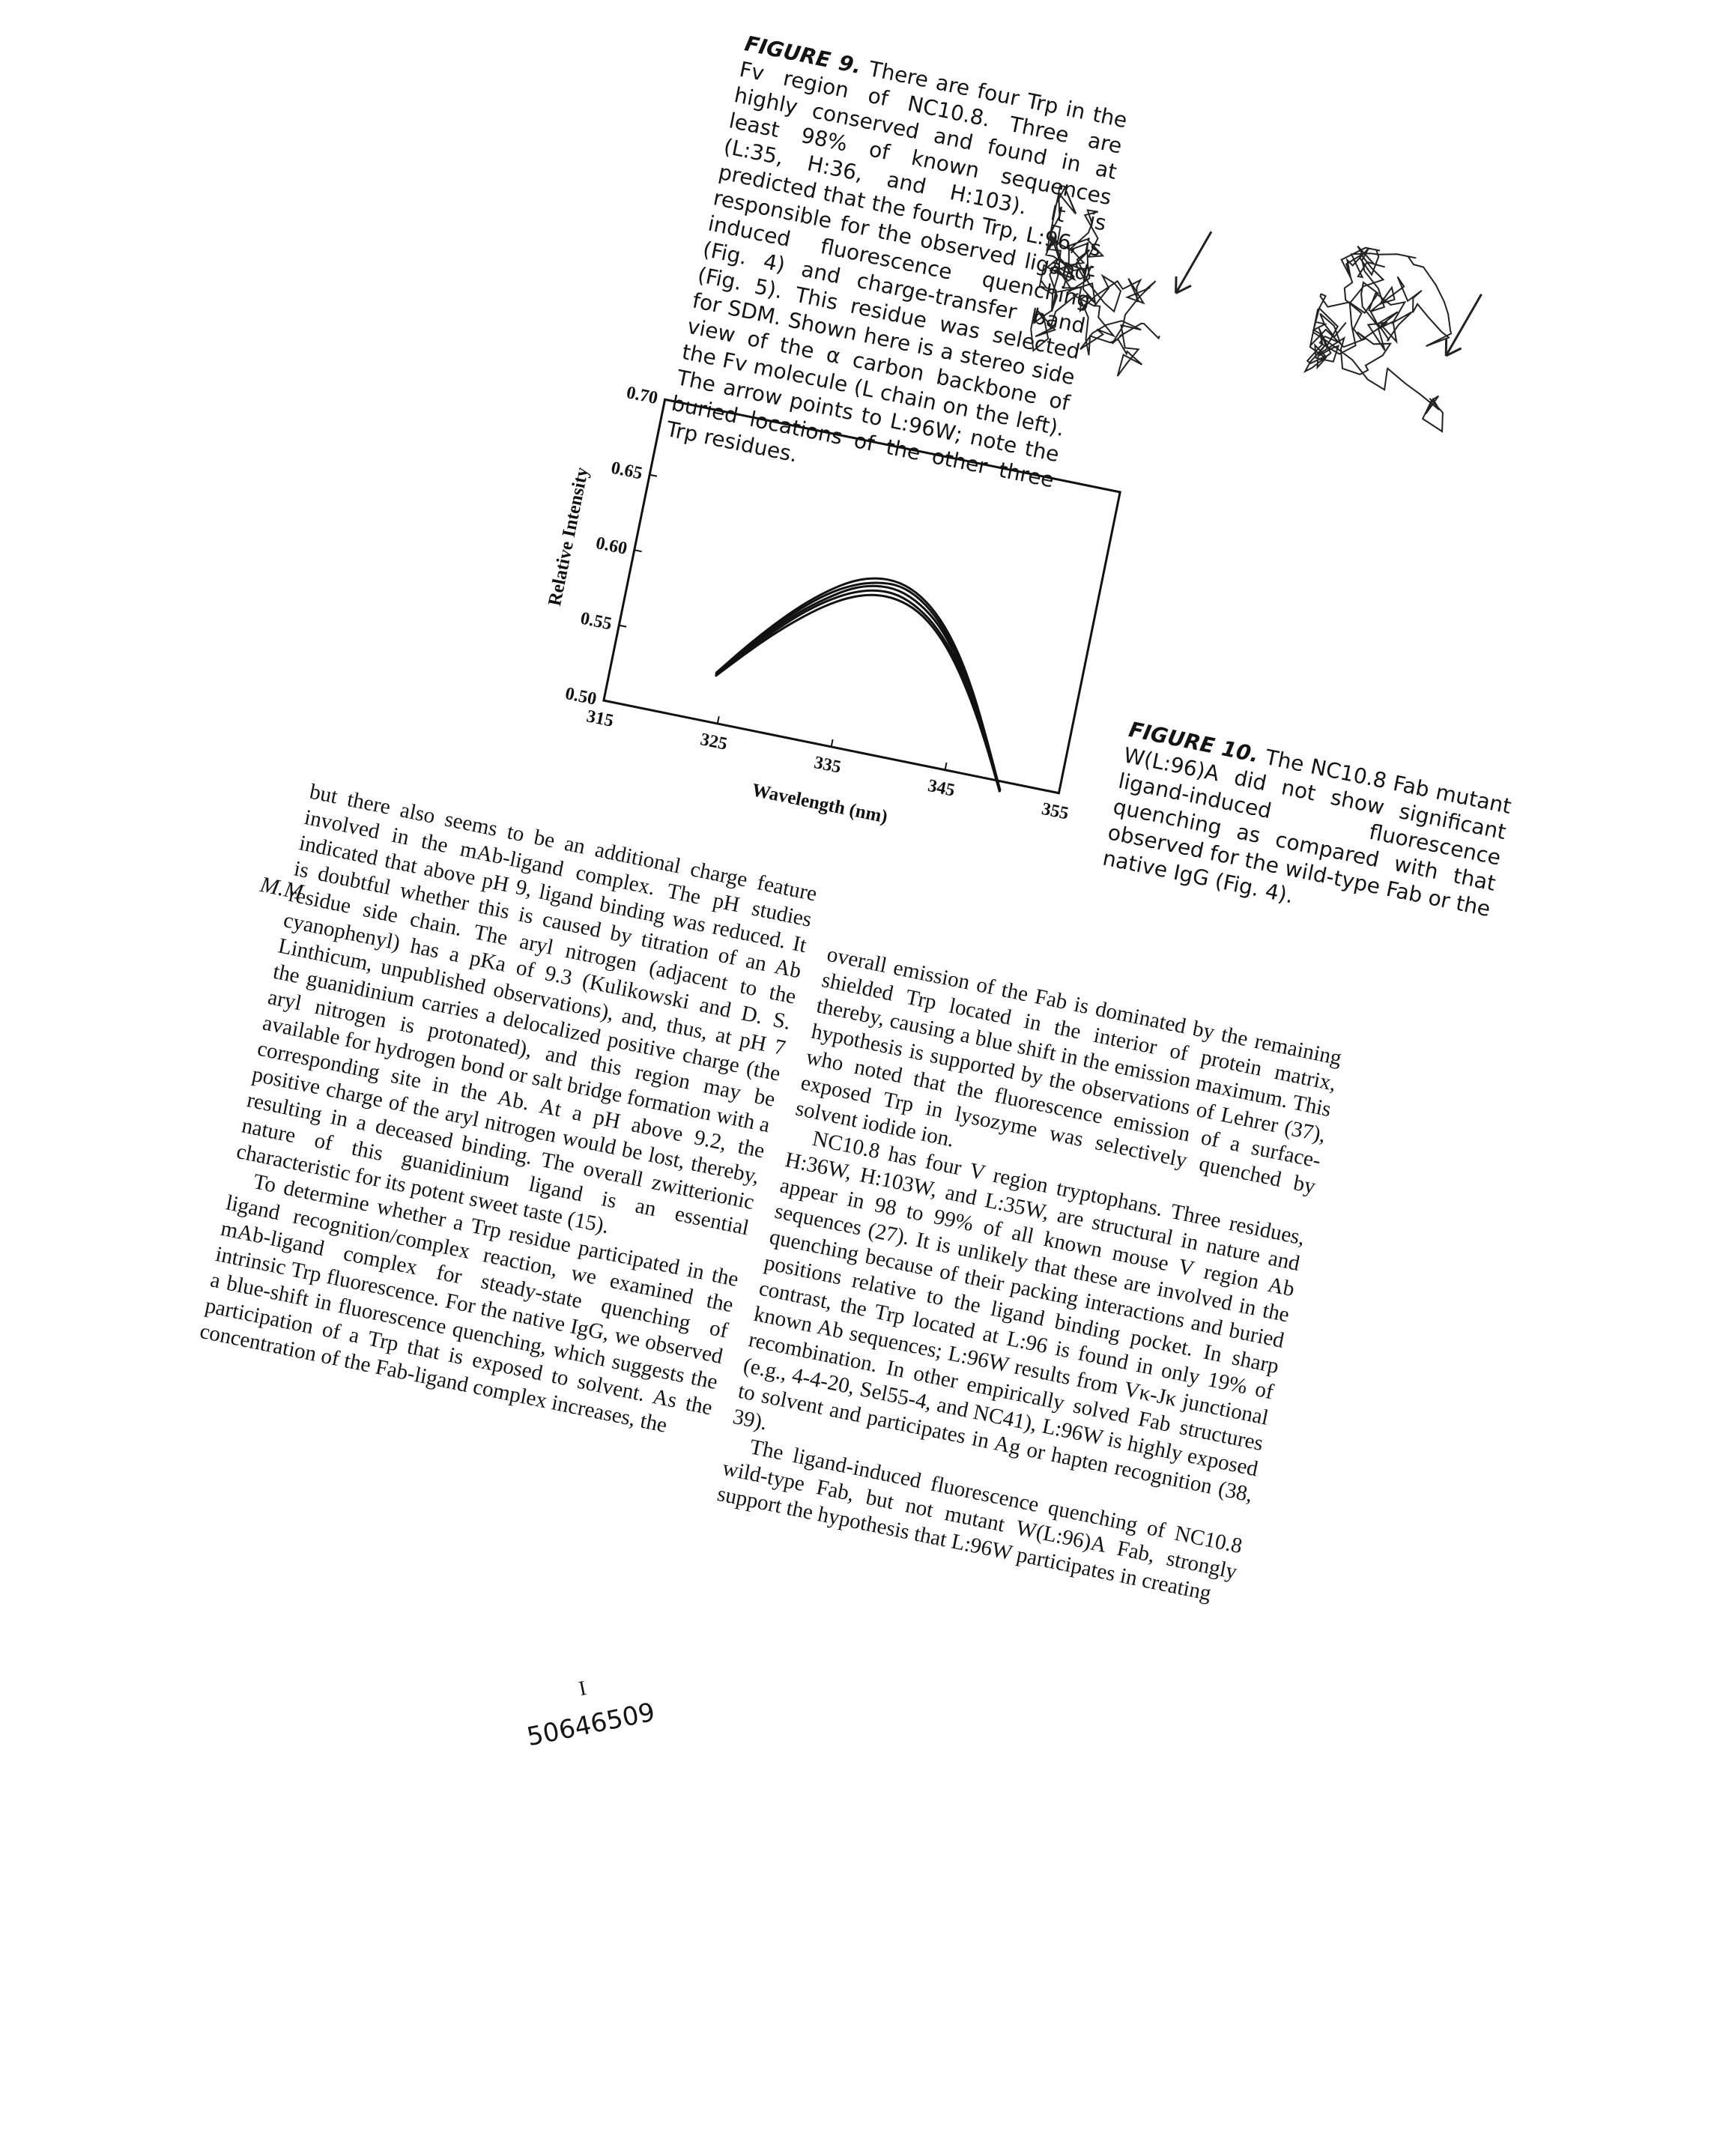  I want to click on y-tick-label: 0.55, so click(596, 622).